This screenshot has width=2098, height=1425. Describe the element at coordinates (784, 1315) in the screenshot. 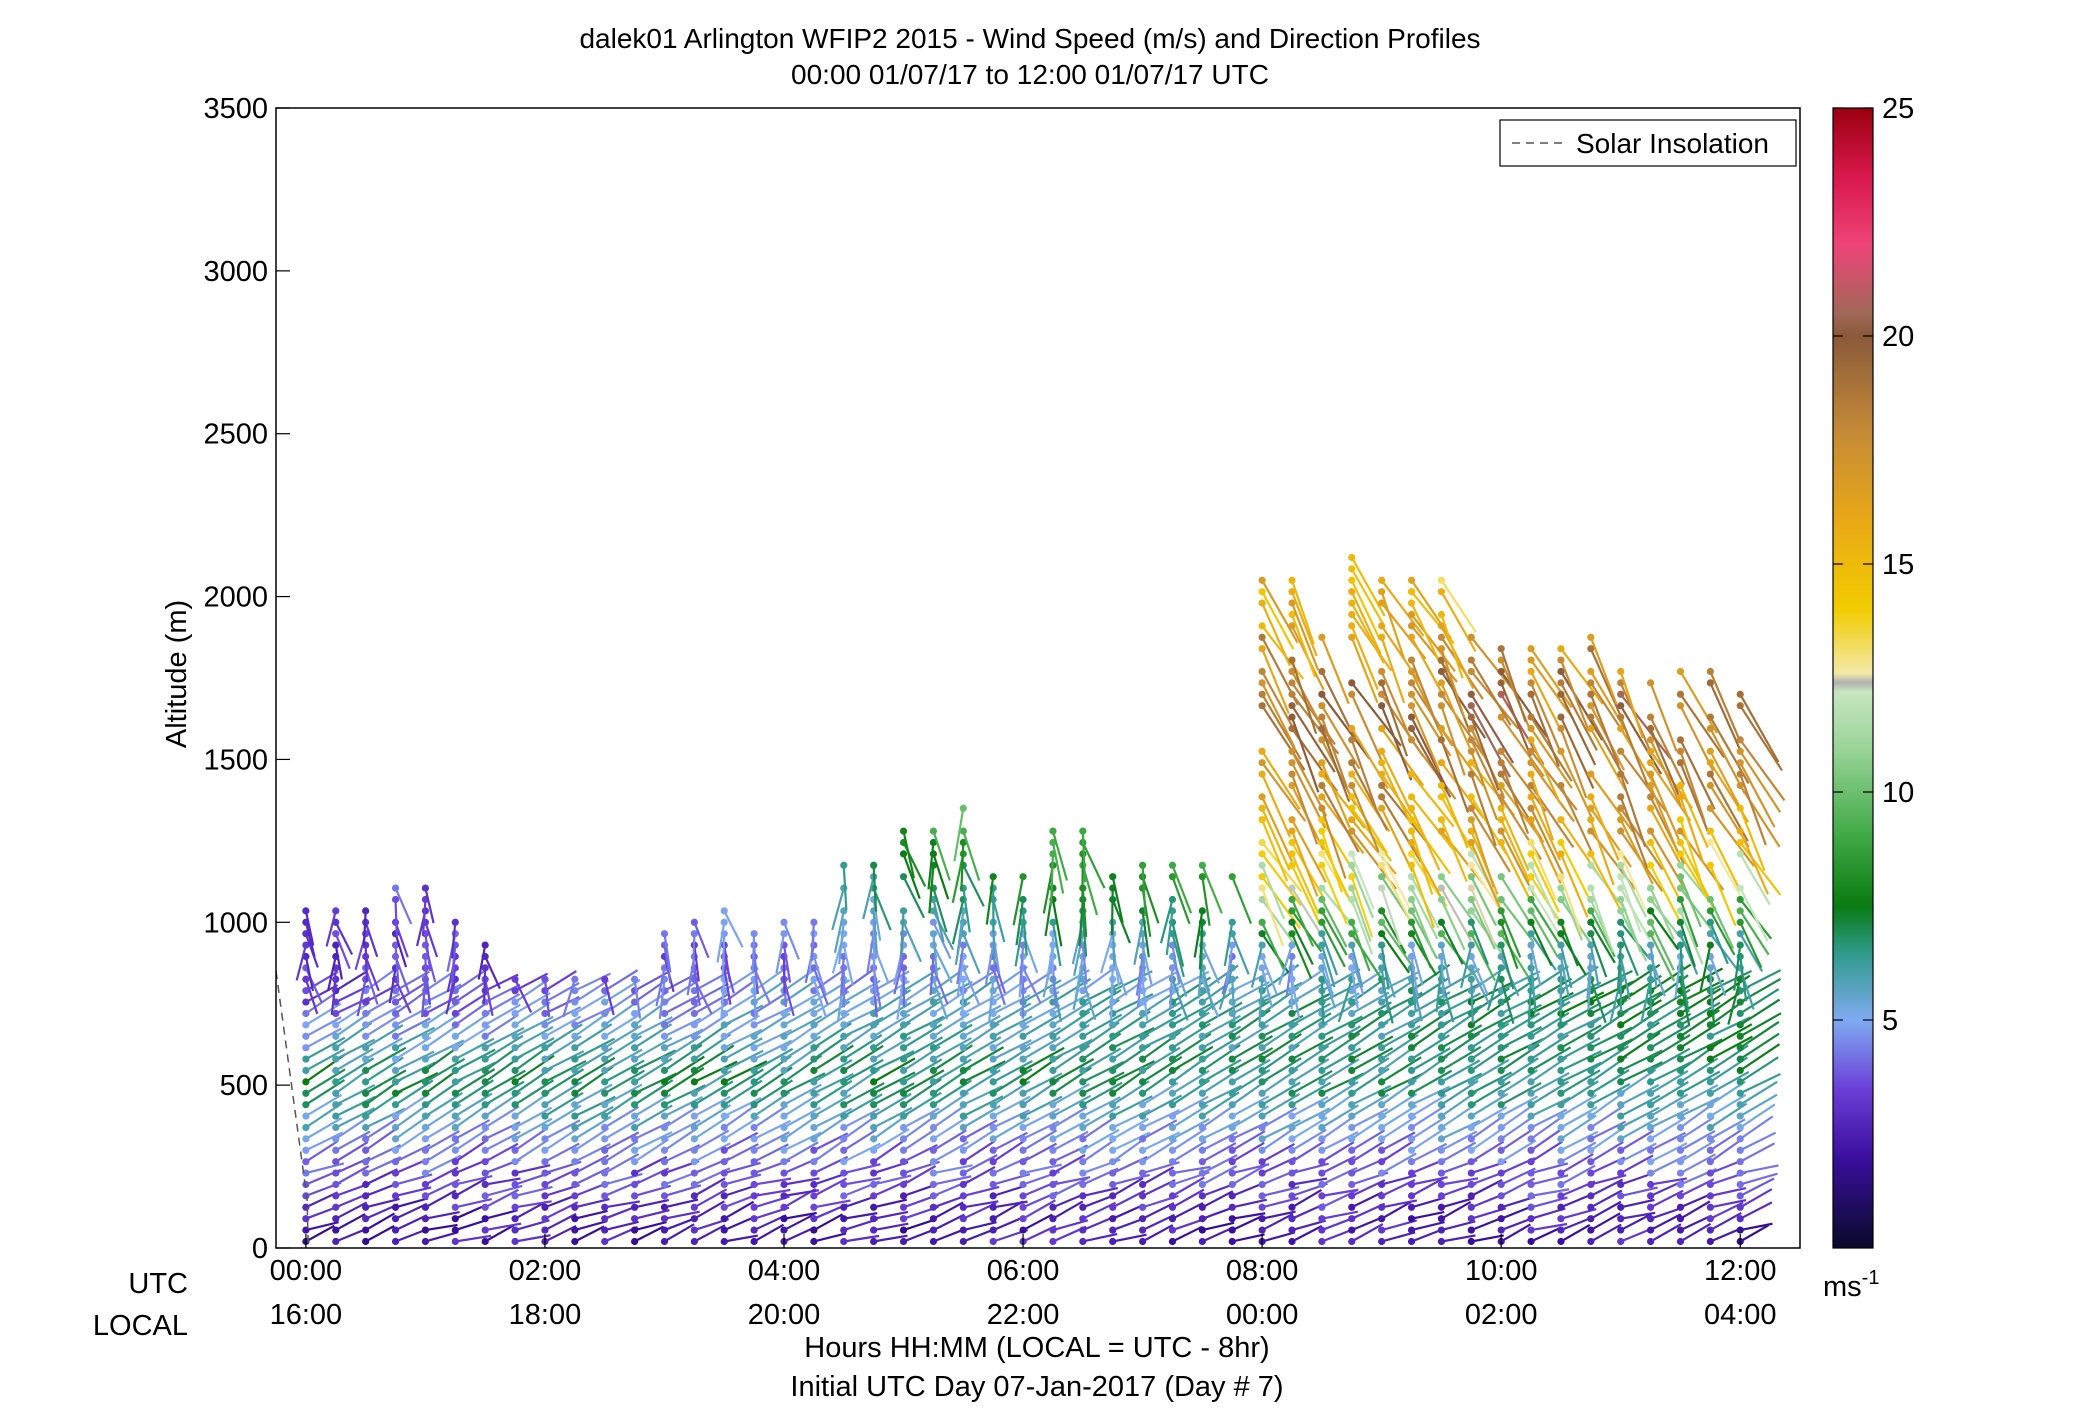

I see `x-tick-label-local: 20:00` at that location.